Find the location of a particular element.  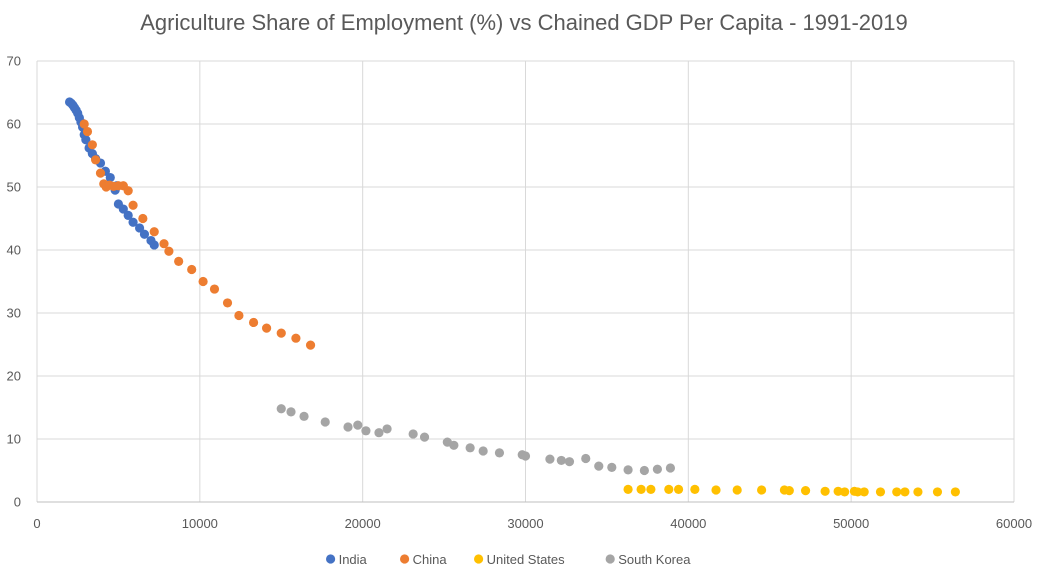

legend-label: South Korea is located at coordinates (654, 559).